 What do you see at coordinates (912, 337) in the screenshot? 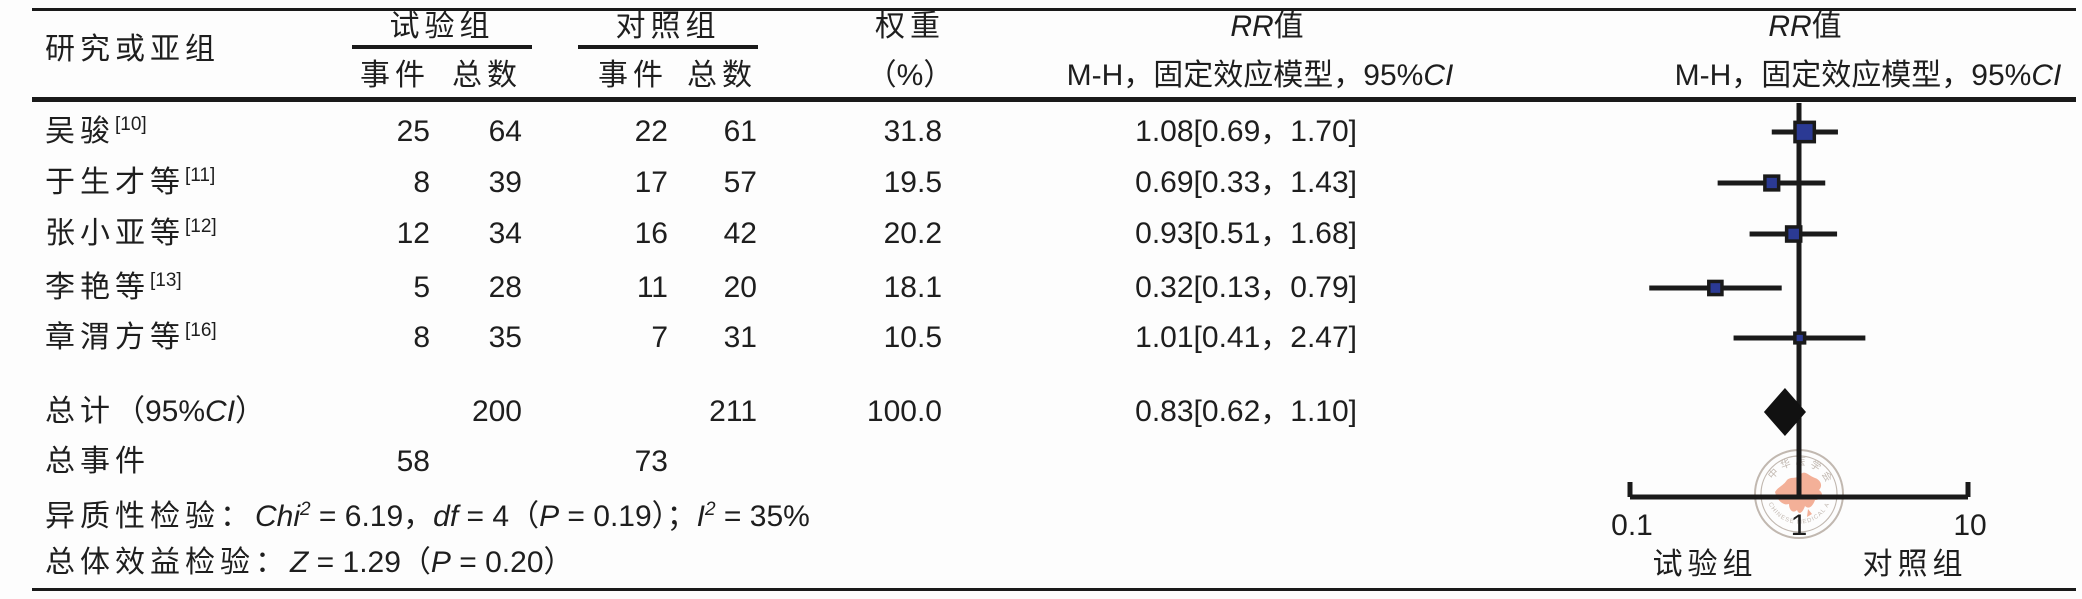
I see `weight-value: 10.5` at bounding box center [912, 337].